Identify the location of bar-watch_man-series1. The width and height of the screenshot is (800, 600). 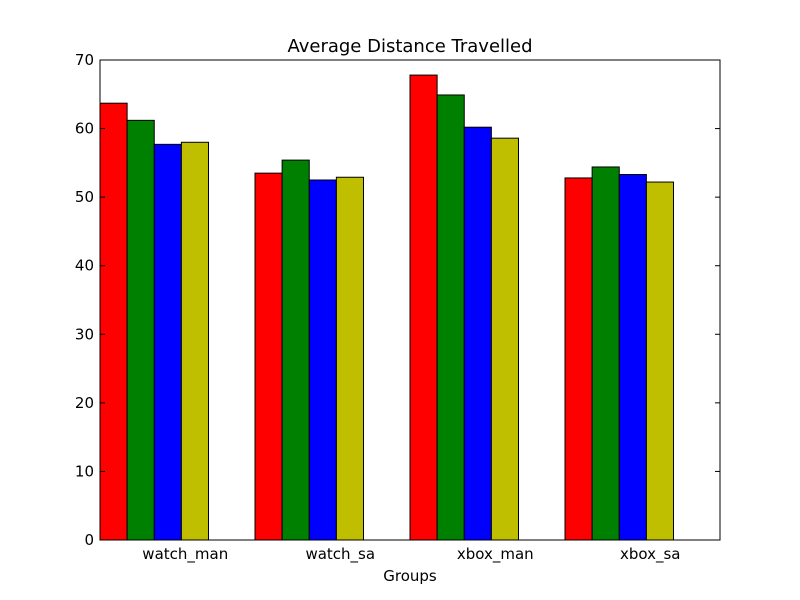
(113, 321).